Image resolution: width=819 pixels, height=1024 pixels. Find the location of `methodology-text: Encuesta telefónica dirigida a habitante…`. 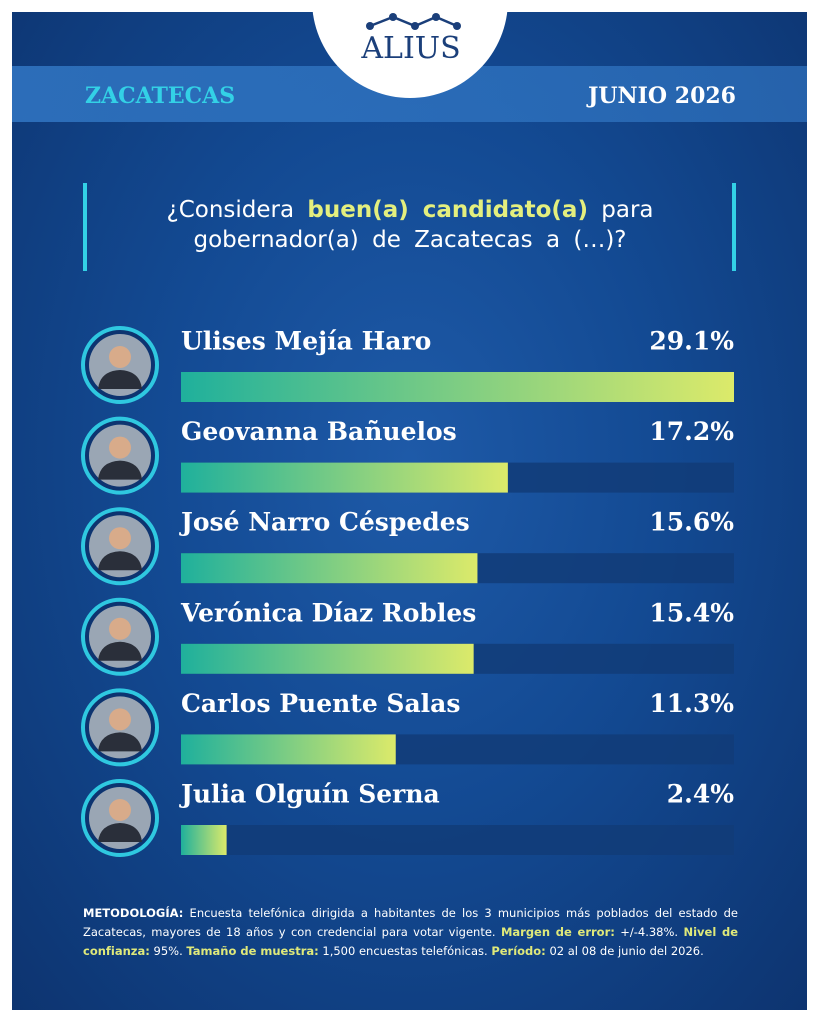

methodology-text: Encuesta telefónica dirigida a habitante… is located at coordinates (411, 922).